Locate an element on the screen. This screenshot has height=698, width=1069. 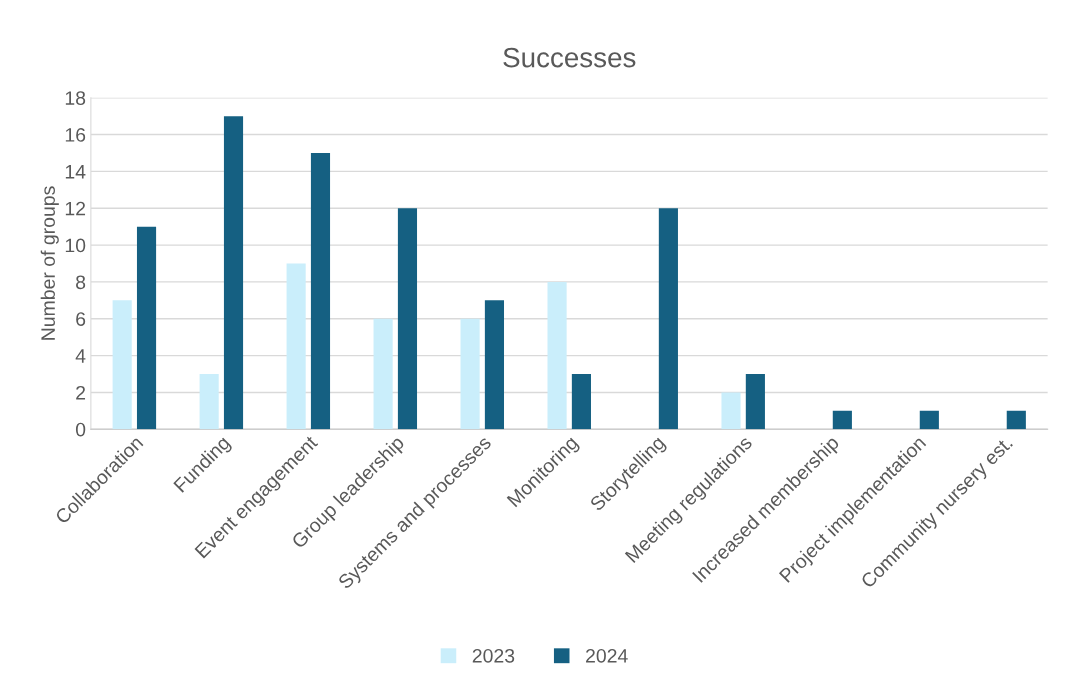
y-tick-label: 0 is located at coordinates (80, 429).